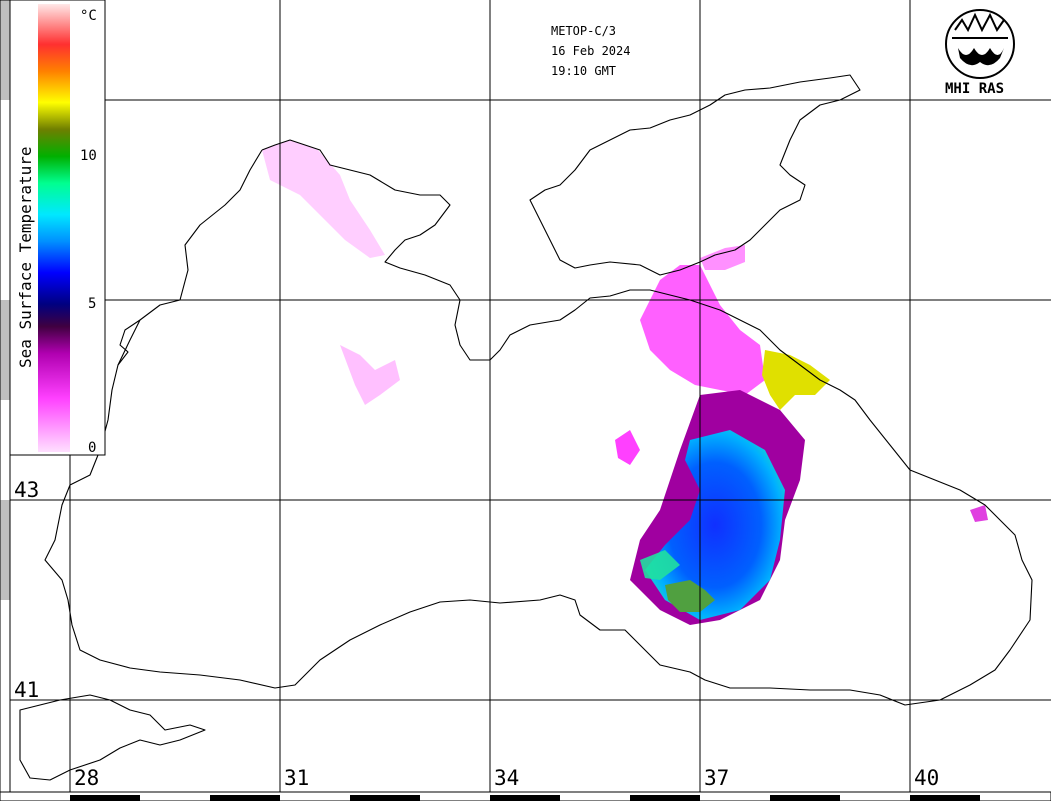 The width and height of the screenshot is (1051, 801). Describe the element at coordinates (323, 199) in the screenshot. I see `sst-patch-nw-shelf` at that location.